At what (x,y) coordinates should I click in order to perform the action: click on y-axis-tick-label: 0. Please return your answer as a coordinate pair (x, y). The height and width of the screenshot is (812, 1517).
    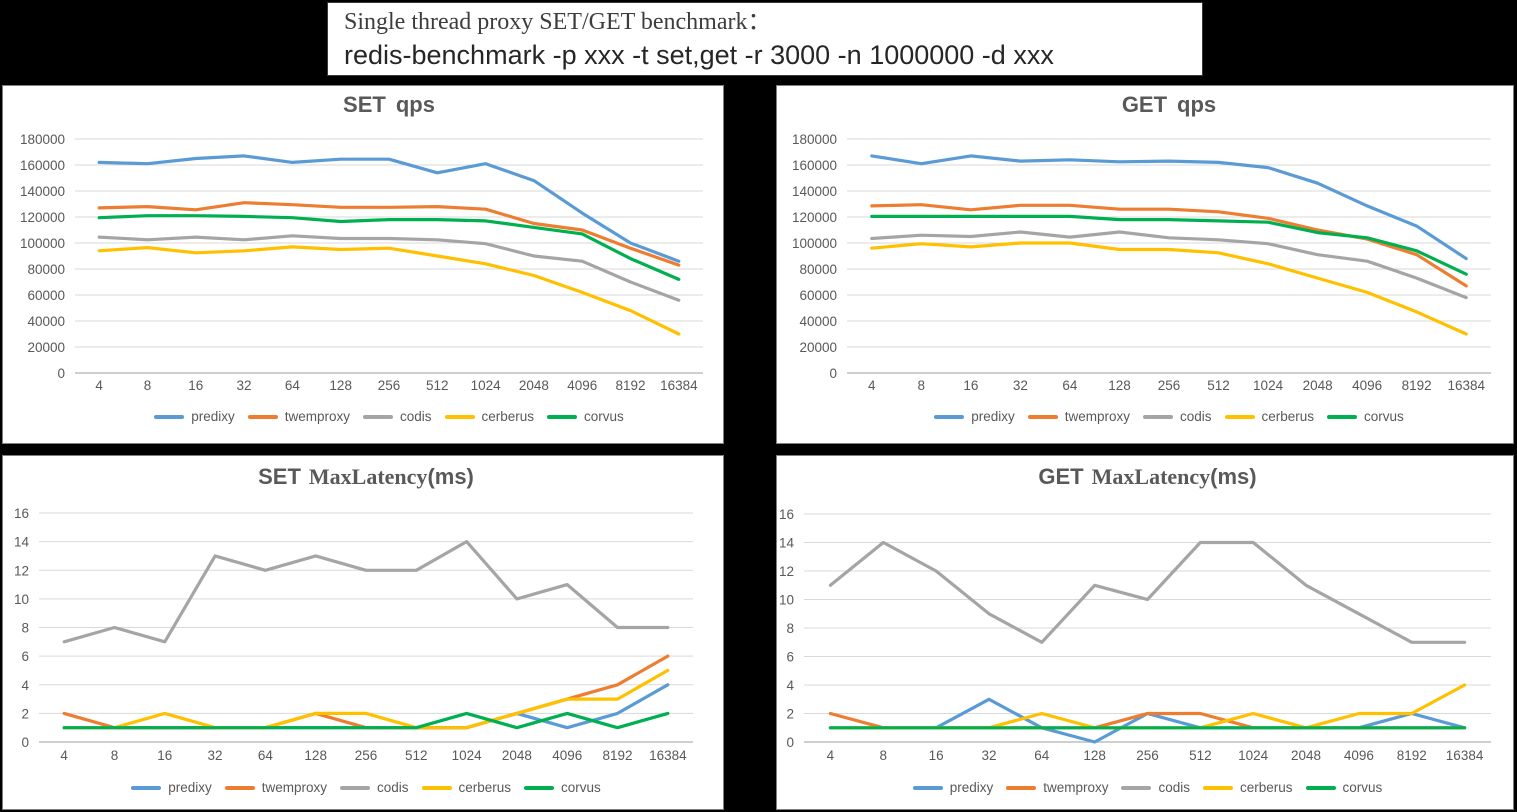
    Looking at the image, I should click on (25, 742).